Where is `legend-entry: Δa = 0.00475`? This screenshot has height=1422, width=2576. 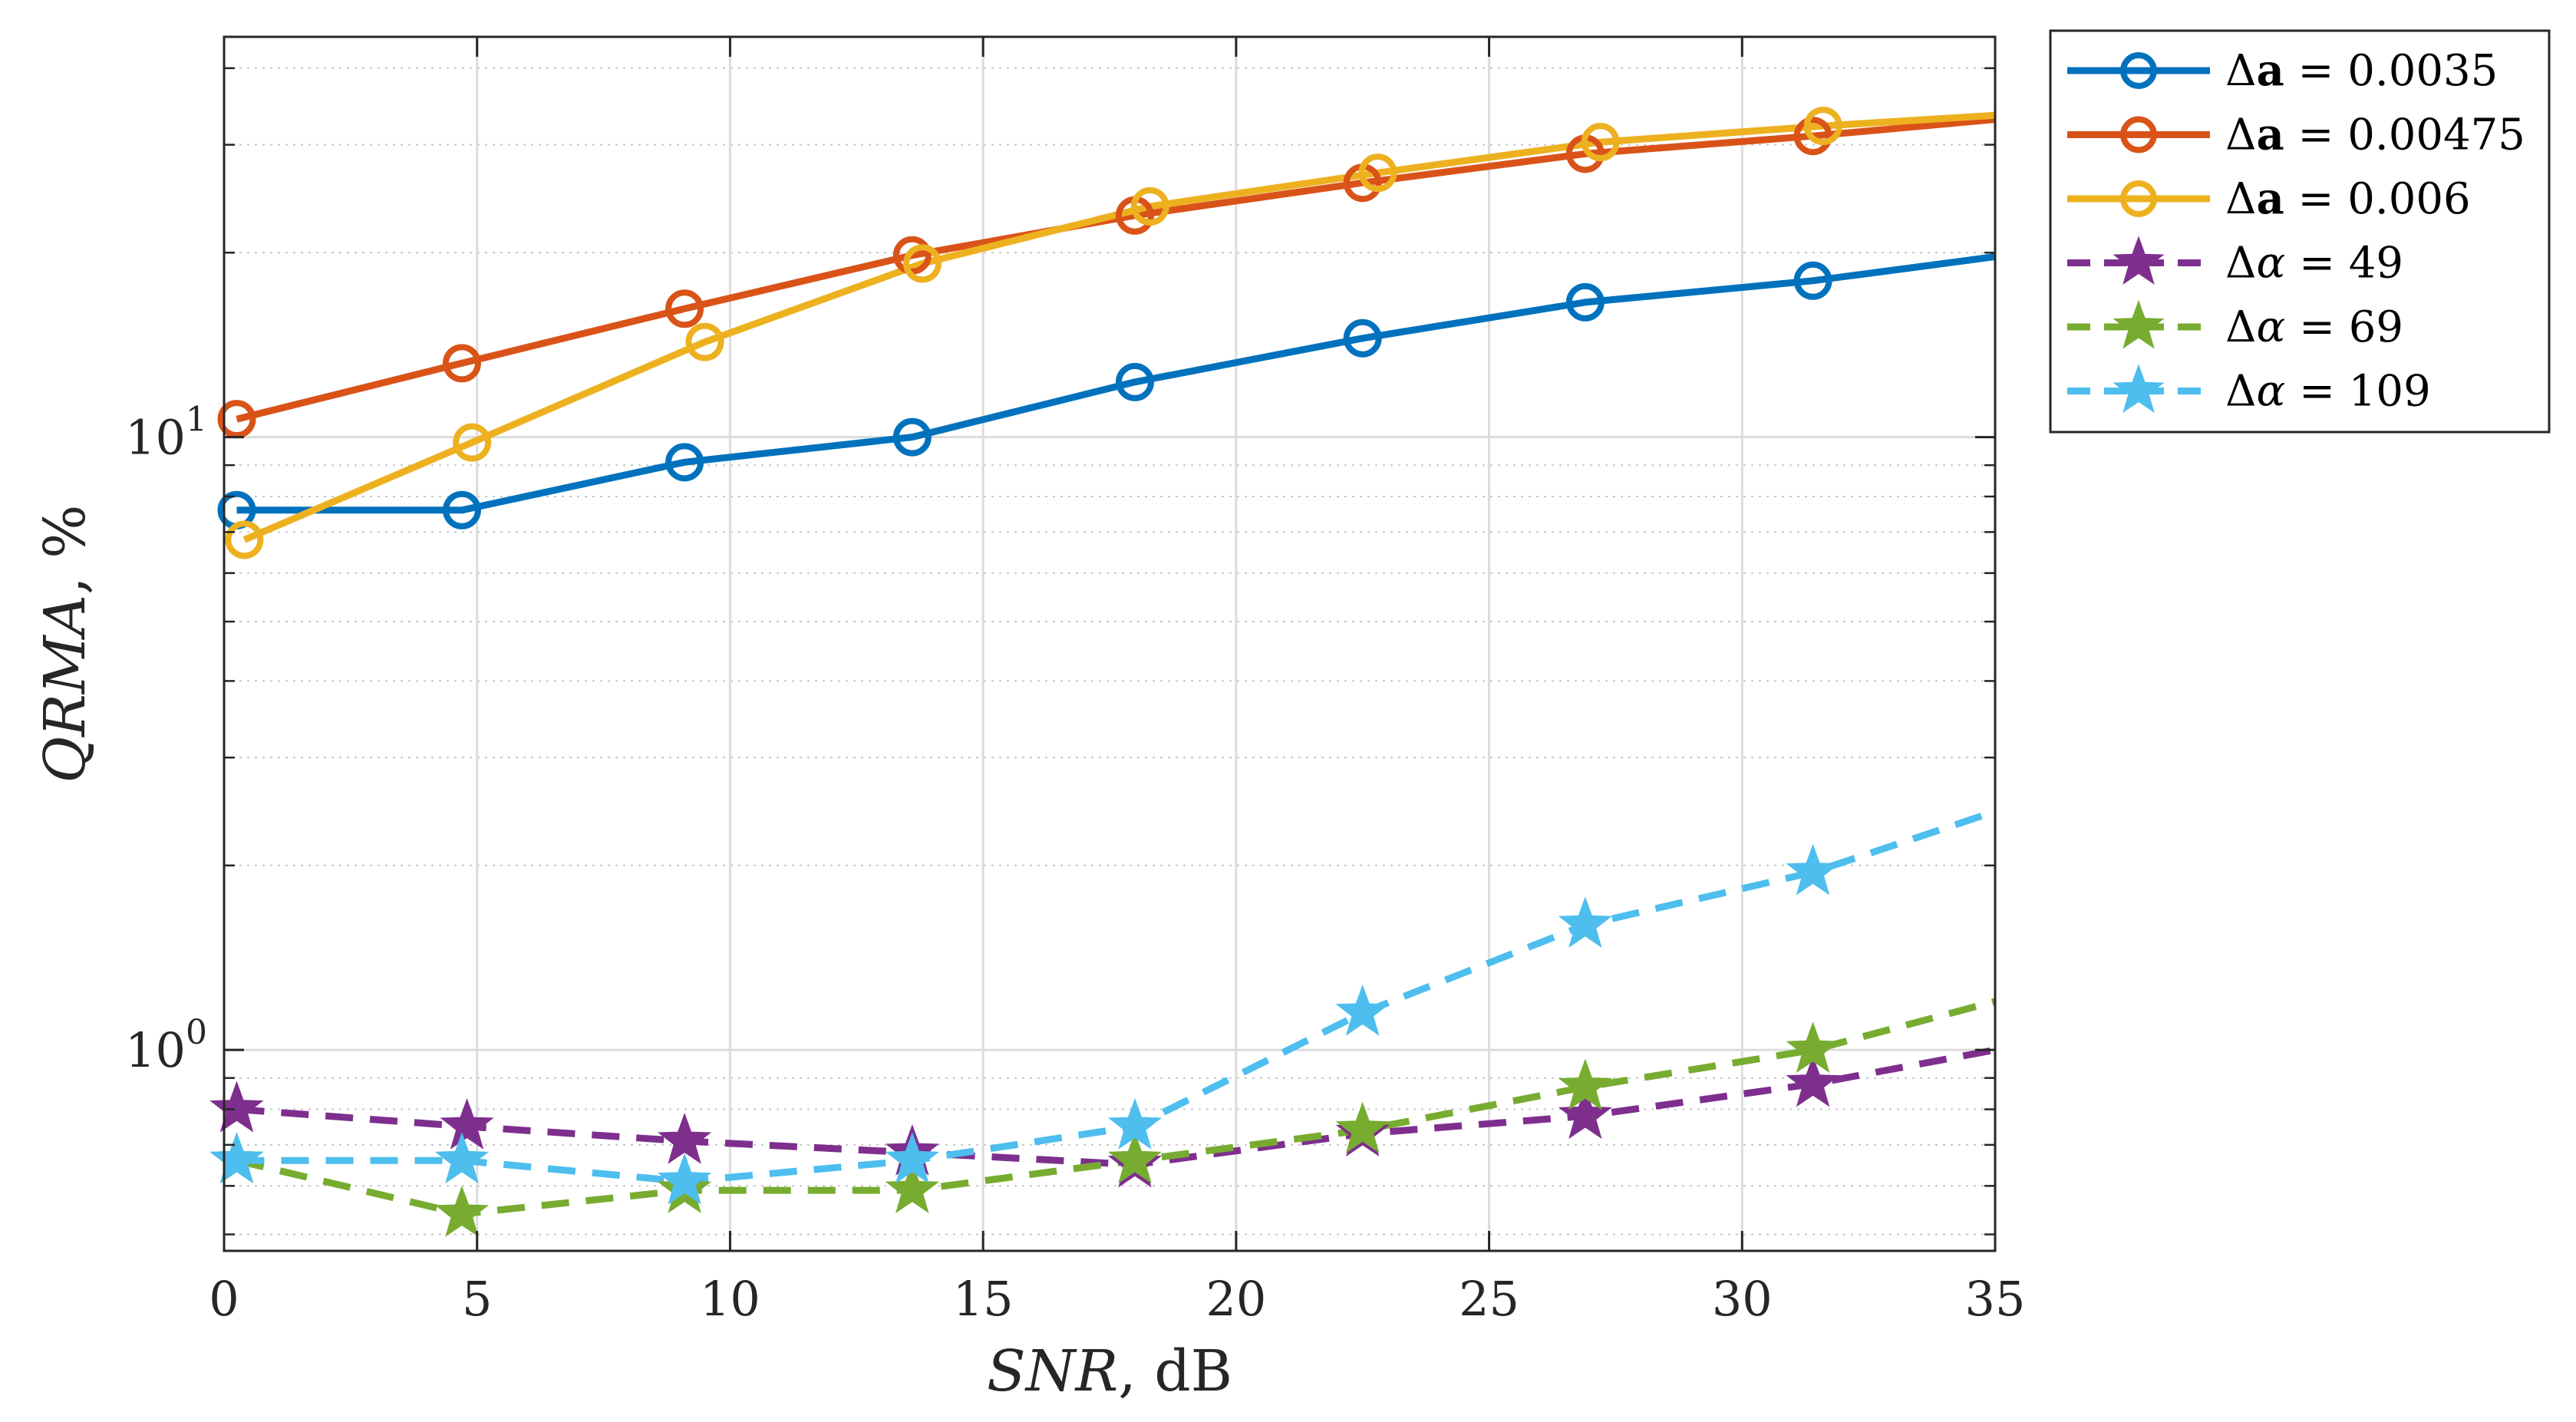 legend-entry: Δa = 0.00475 is located at coordinates (2296, 135).